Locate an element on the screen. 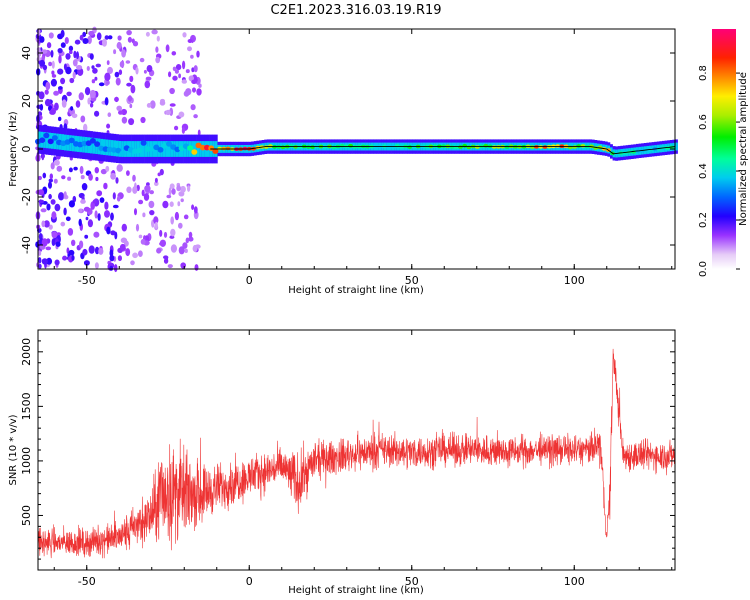  colorbar-gradient is located at coordinates (724, 149).